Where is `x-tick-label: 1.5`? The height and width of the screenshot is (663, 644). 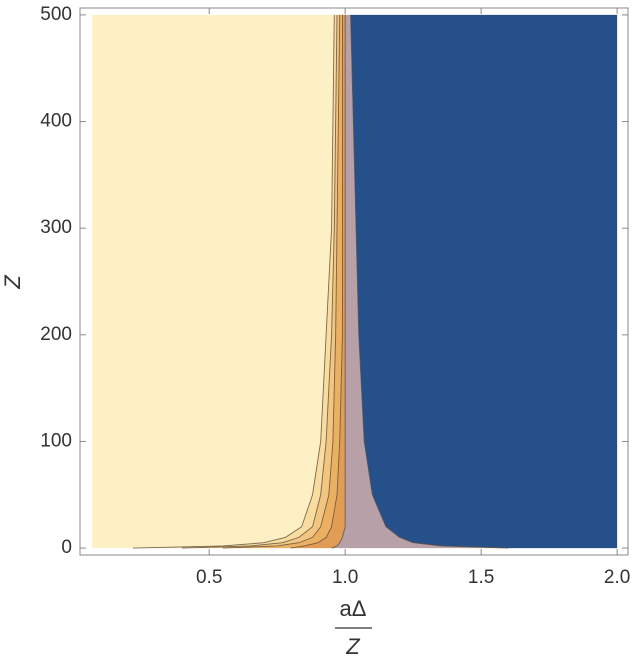 x-tick-label: 1.5 is located at coordinates (481, 577).